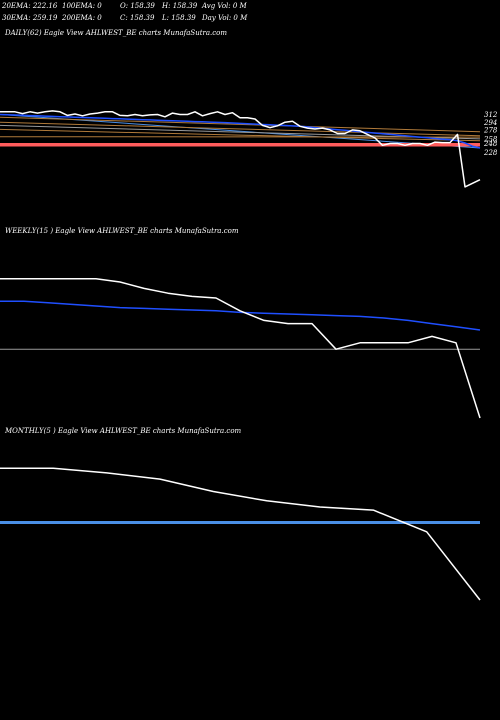 This screenshot has height=720, width=500. Describe the element at coordinates (29, 6) in the screenshot. I see `stat-20ema: 20EMA: 222.16` at that location.